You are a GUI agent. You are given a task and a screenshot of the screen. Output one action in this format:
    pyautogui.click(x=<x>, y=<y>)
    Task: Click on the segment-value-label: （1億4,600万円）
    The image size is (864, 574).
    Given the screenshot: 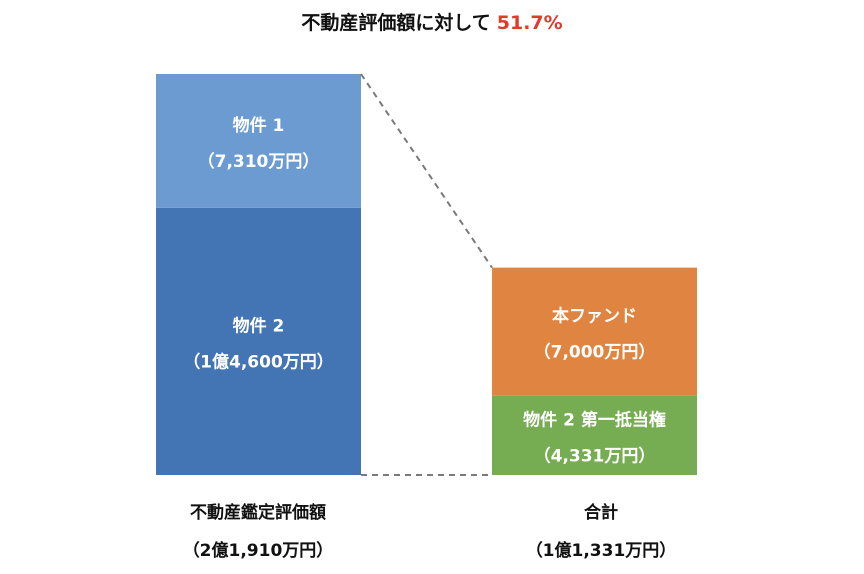 What is the action you would take?
    pyautogui.click(x=258, y=361)
    